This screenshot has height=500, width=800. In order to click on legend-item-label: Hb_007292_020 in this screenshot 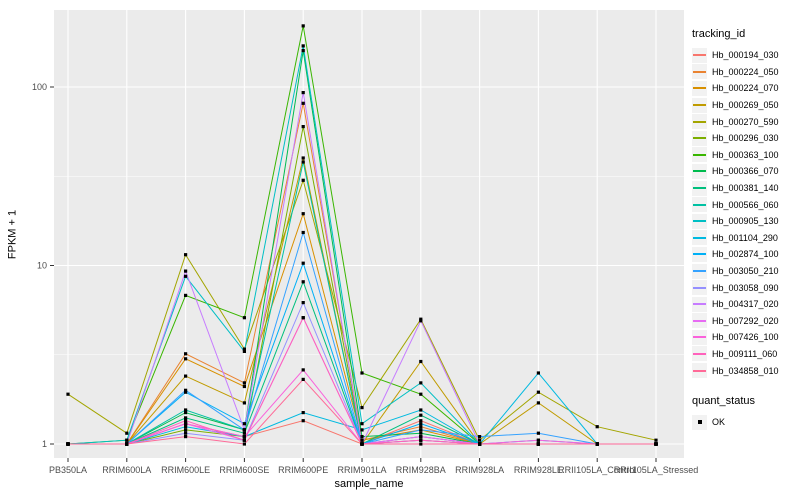, I will do `click(745, 320)`.